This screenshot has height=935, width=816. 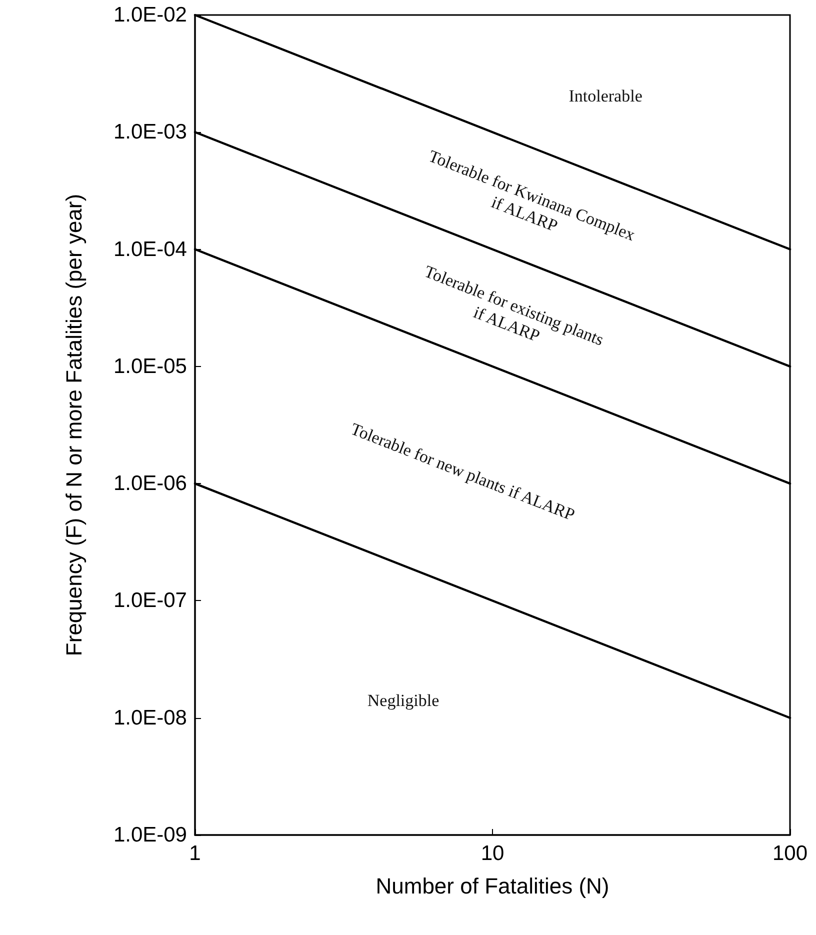 What do you see at coordinates (605, 96) in the screenshot?
I see `annotation: Intolerable` at bounding box center [605, 96].